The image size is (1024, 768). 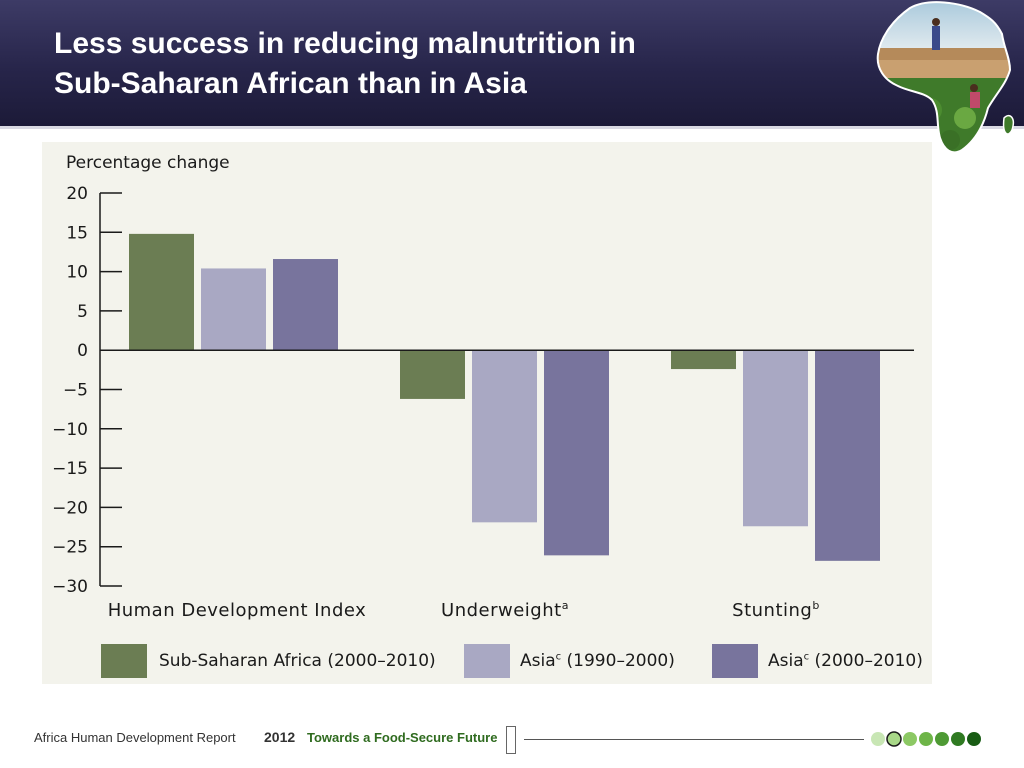 I want to click on legend-label-asia-2000: Asiac (2000–2010), so click(x=845, y=661).